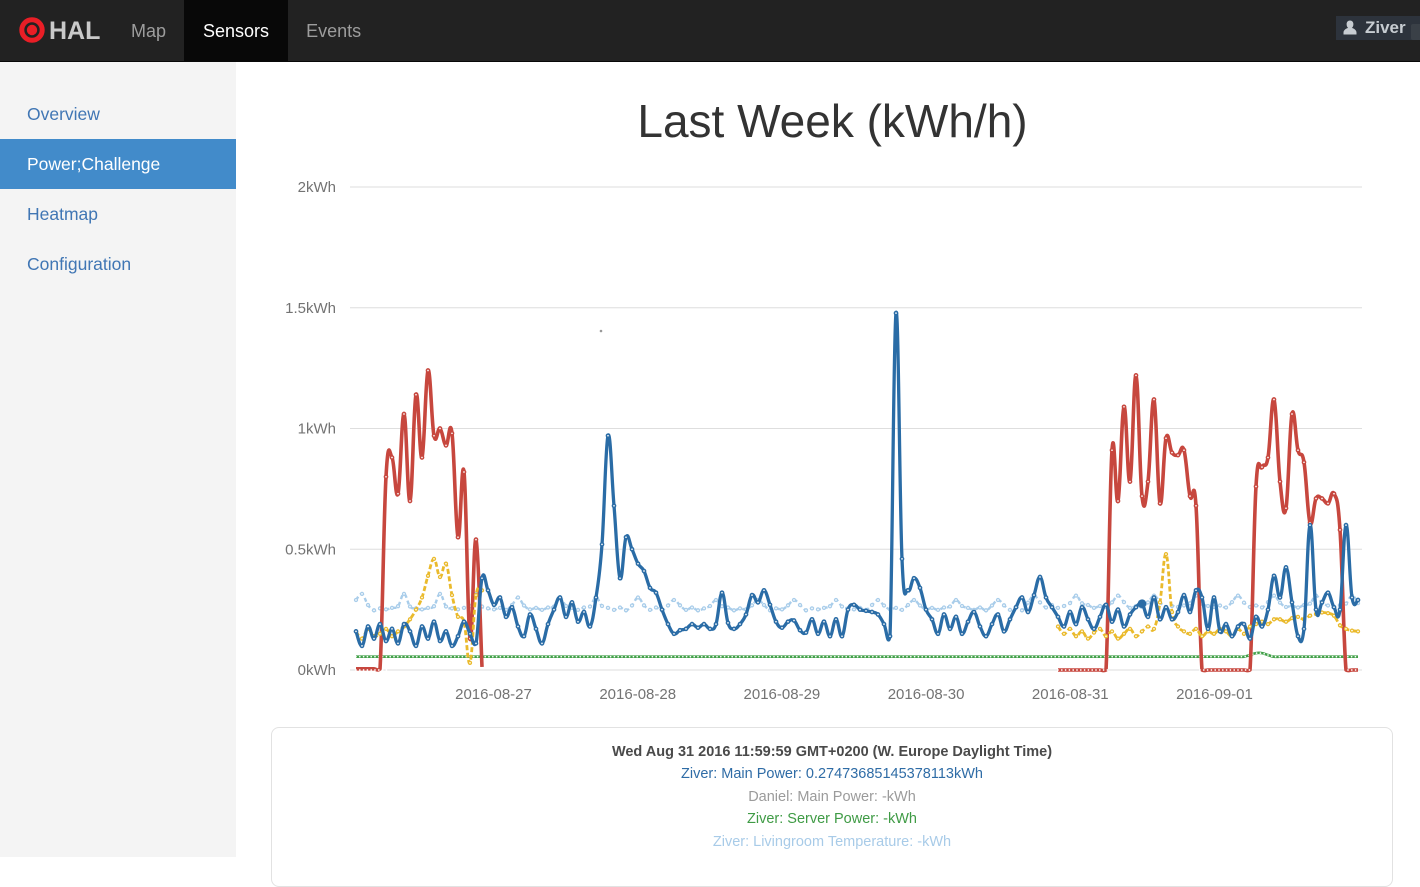 Image resolution: width=1420 pixels, height=887 pixels. Describe the element at coordinates (493, 694) in the screenshot. I see `svg-text: 2016-08-27` at that location.